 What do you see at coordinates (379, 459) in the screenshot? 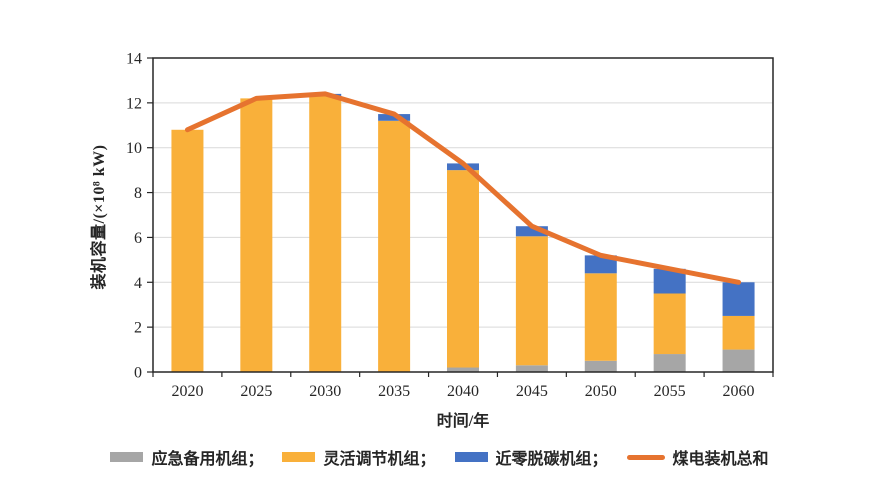
I see `legend-label: 灵活调节机组；` at bounding box center [379, 459].